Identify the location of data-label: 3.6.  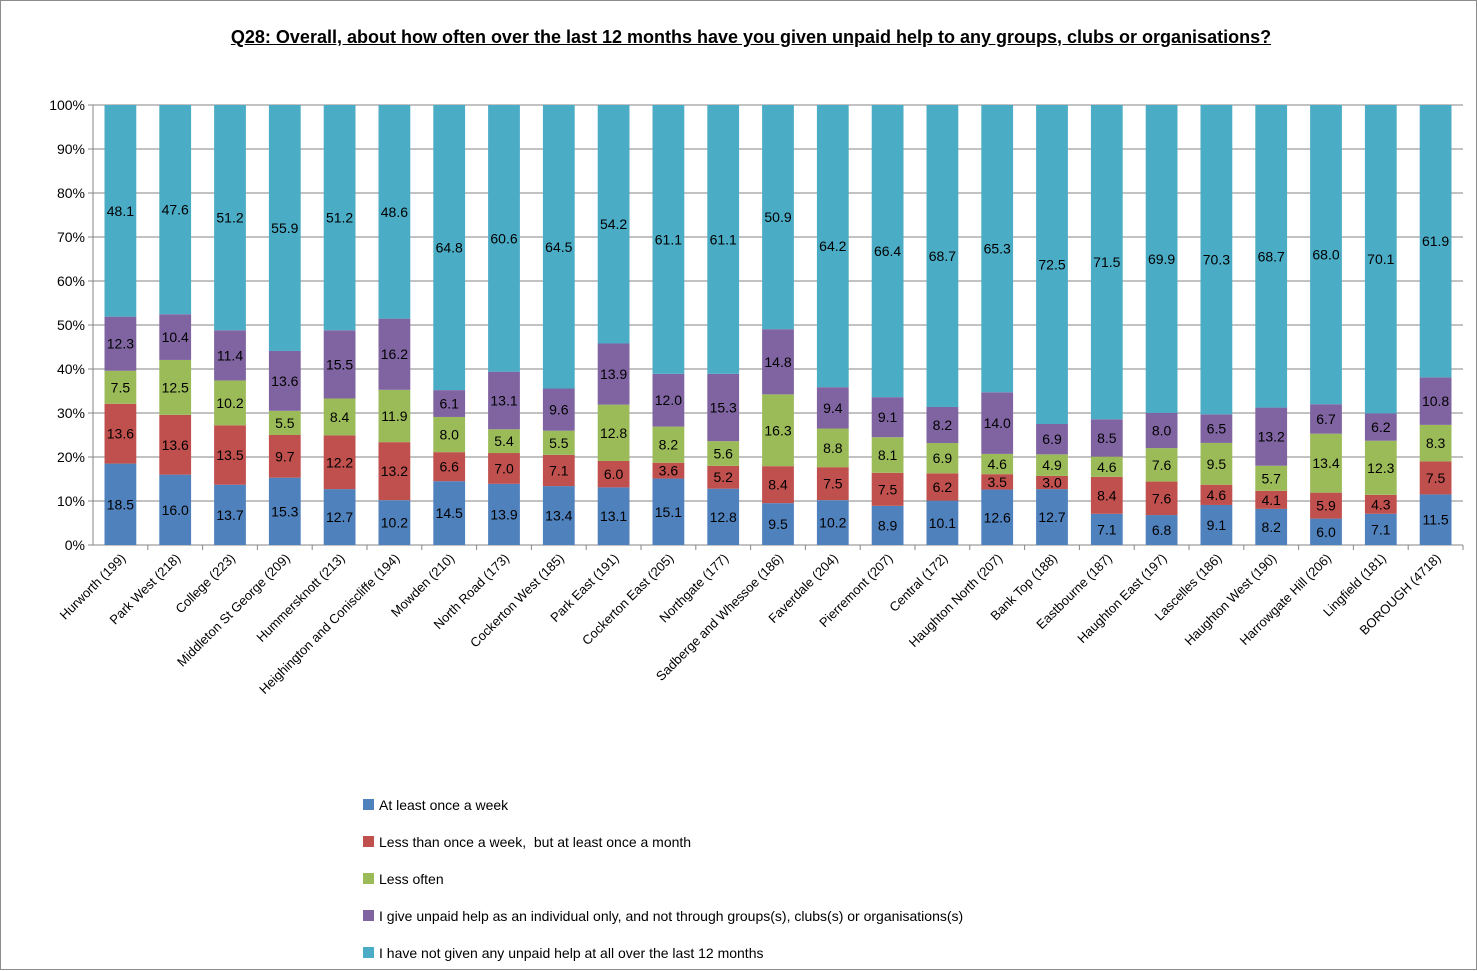
(669, 471).